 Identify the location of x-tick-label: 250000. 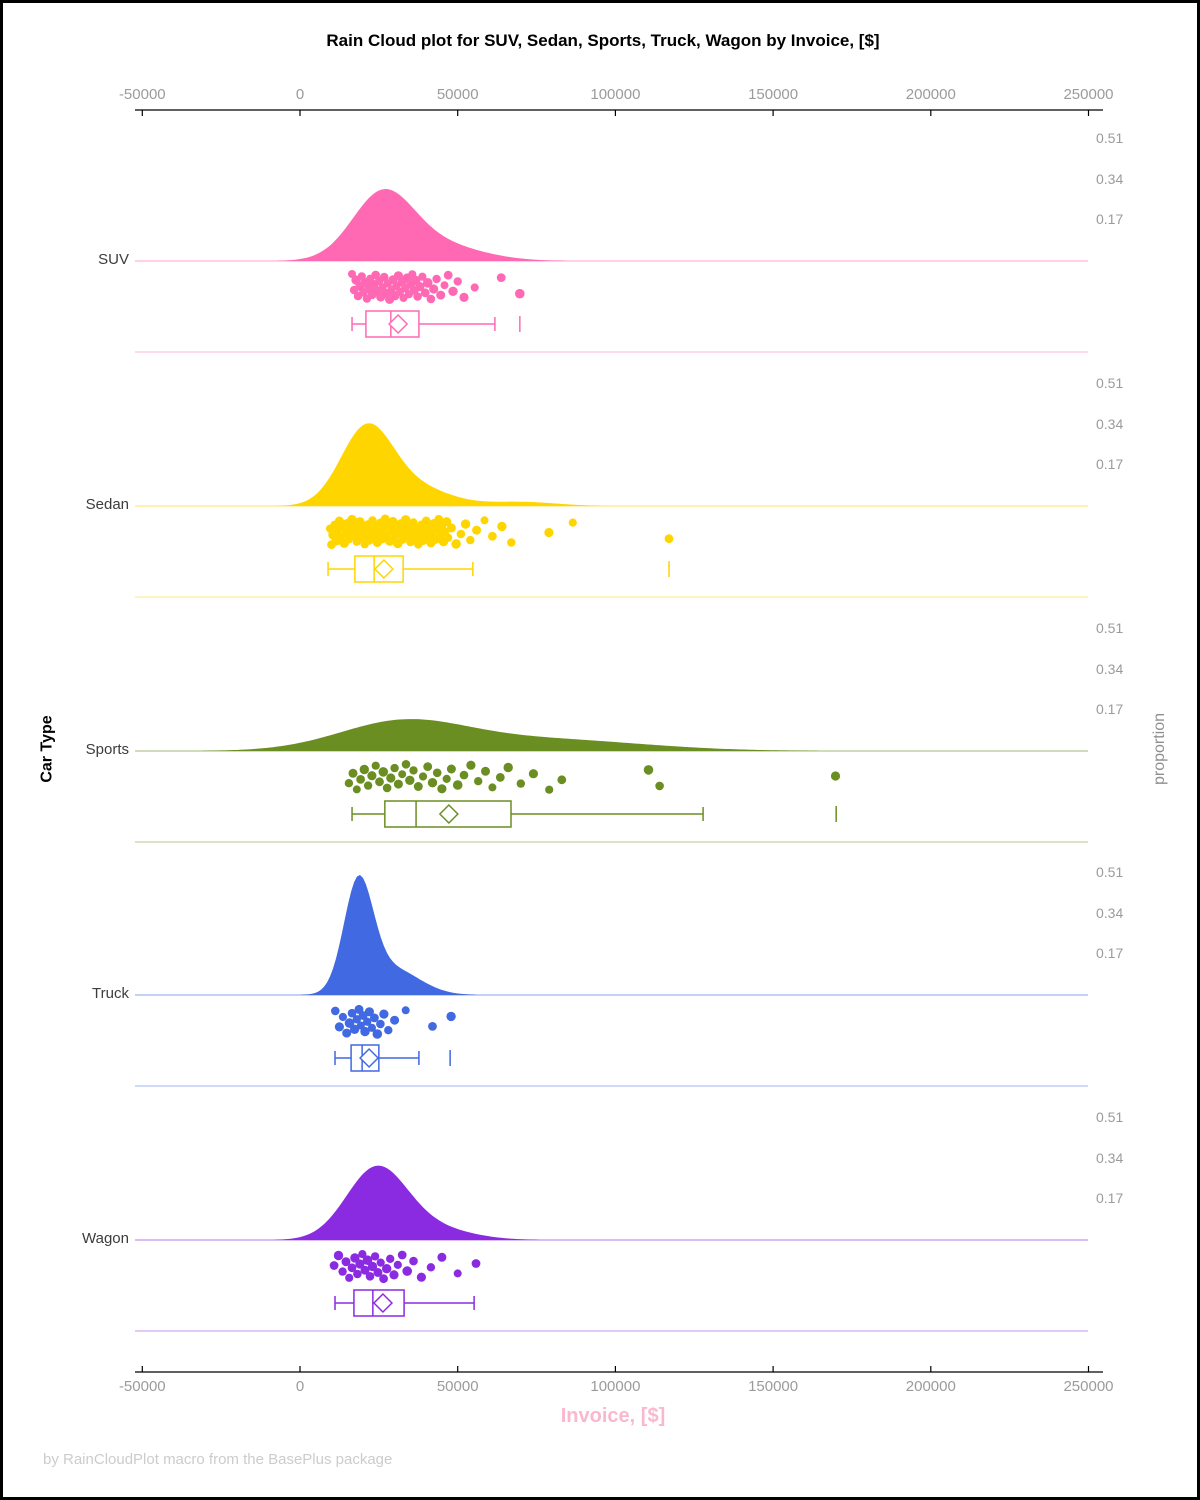
(1088, 1386).